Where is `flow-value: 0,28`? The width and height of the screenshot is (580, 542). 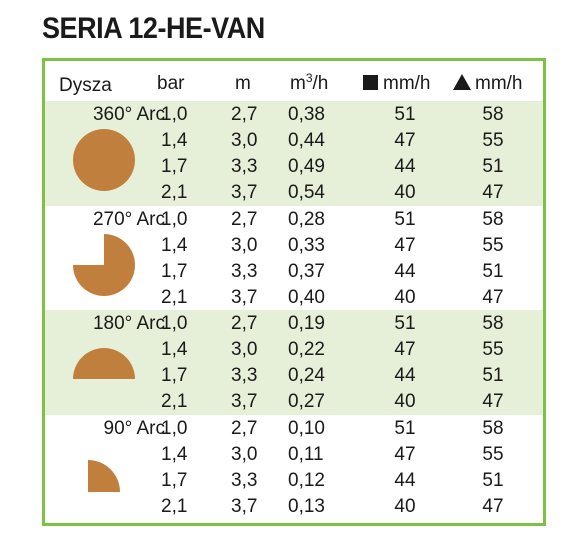 flow-value: 0,28 is located at coordinates (306, 219).